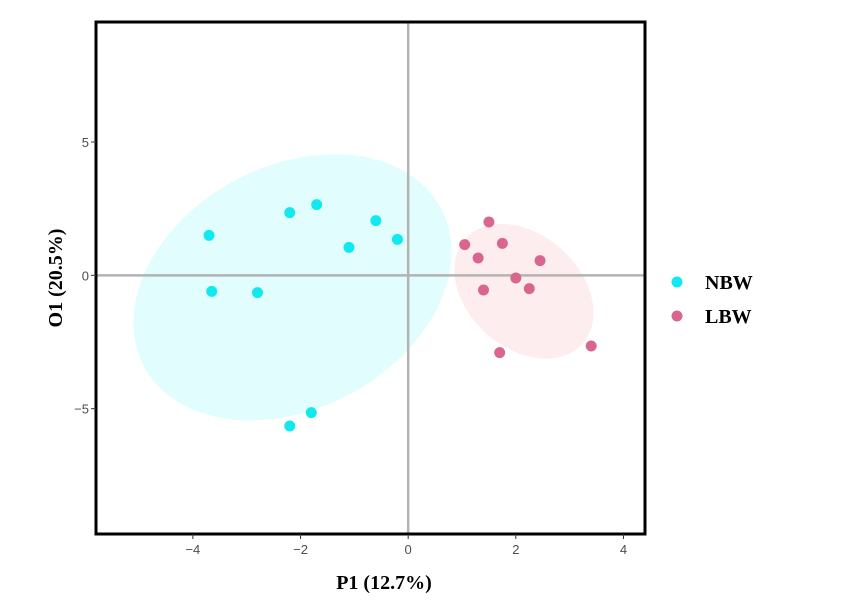  I want to click on y-tick-label: 5, so click(85, 142).